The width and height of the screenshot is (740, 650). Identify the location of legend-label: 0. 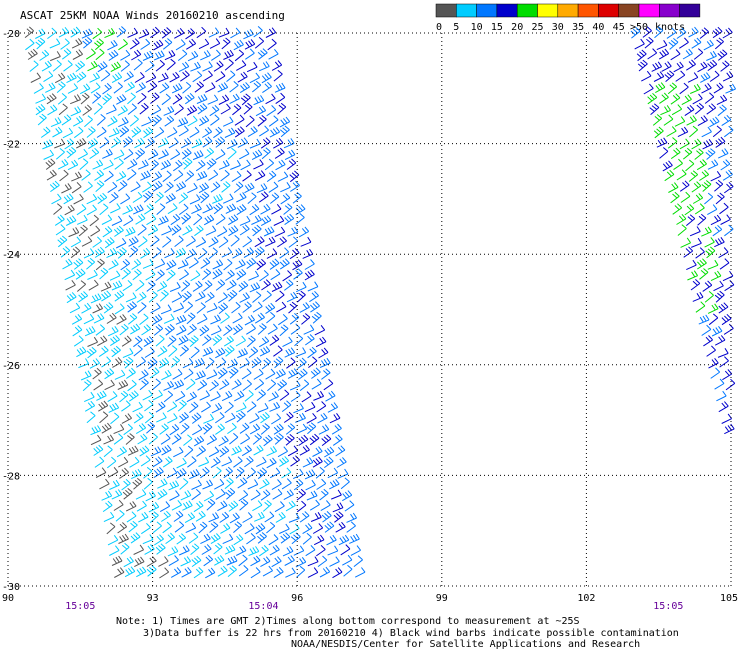
(439, 27).